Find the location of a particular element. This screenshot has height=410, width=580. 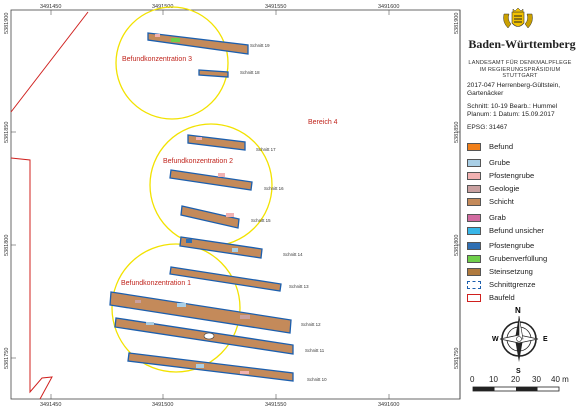

legend-label: Schnittgrenze is located at coordinates (512, 284).